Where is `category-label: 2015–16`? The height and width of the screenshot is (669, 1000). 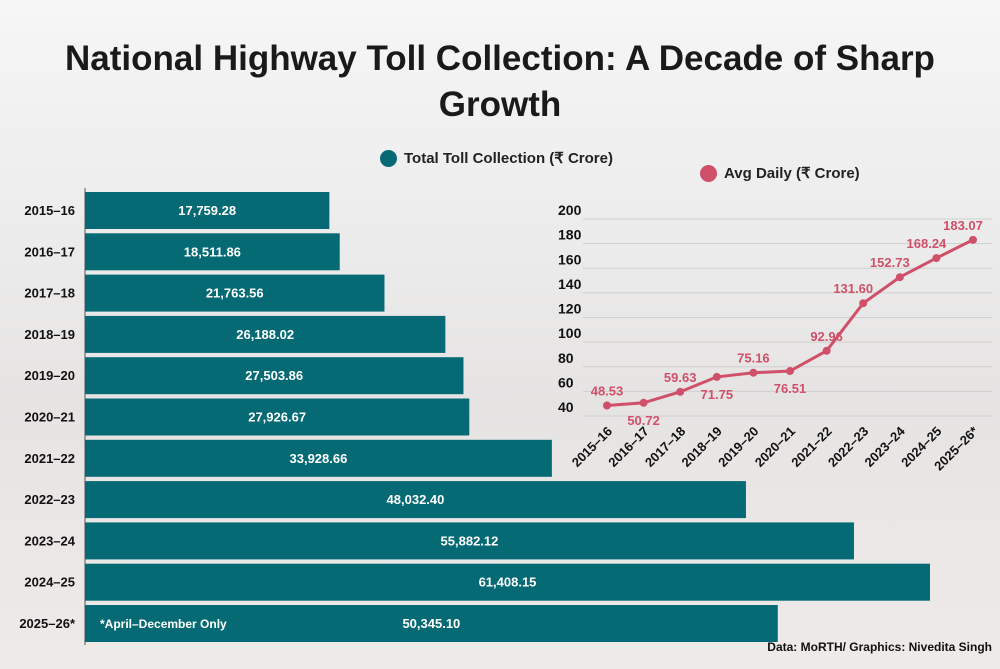 category-label: 2015–16 is located at coordinates (49, 210).